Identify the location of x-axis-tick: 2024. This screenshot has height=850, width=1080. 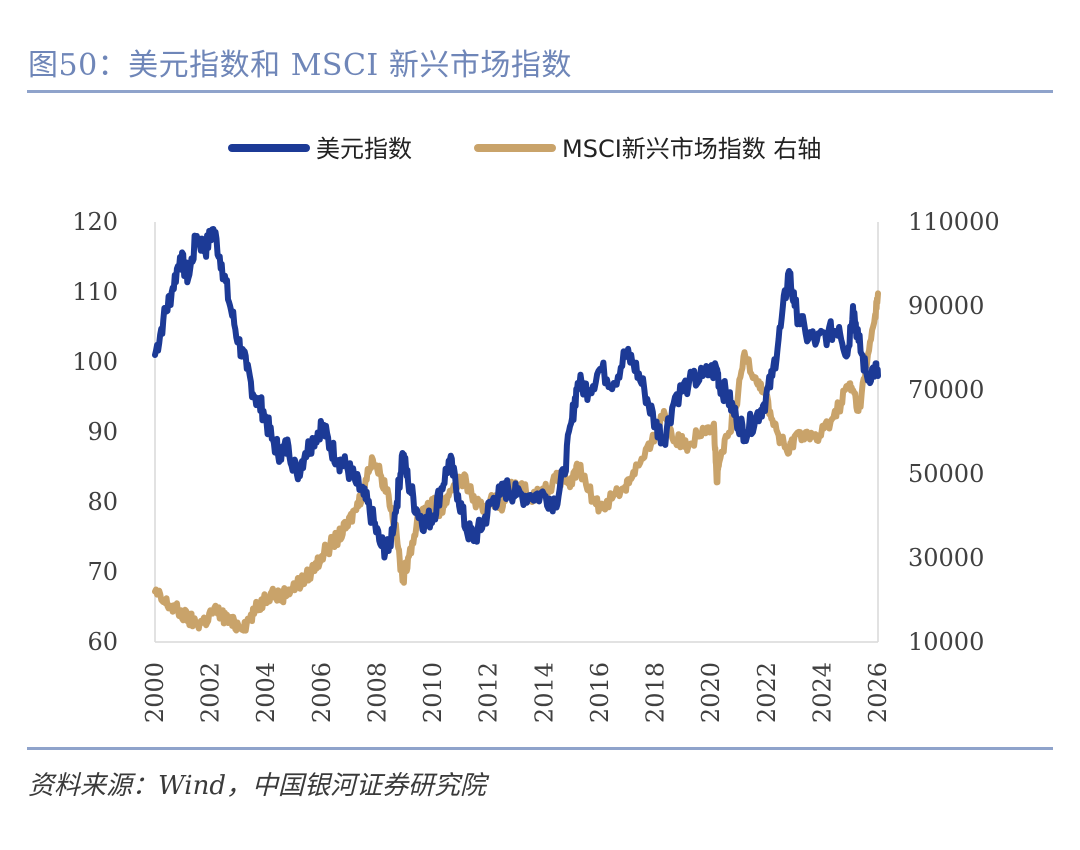
(822, 692).